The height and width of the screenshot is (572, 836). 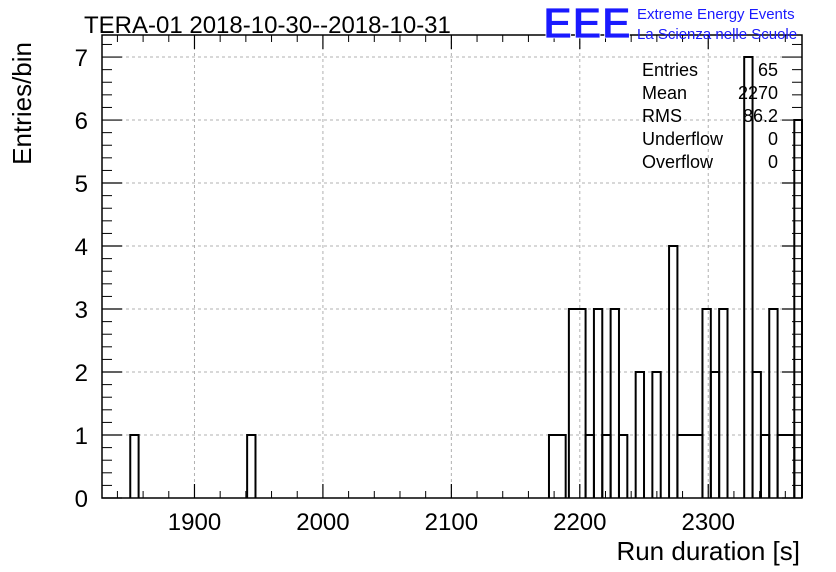 I want to click on eee-logo-mark: EEE, so click(x=587, y=24).